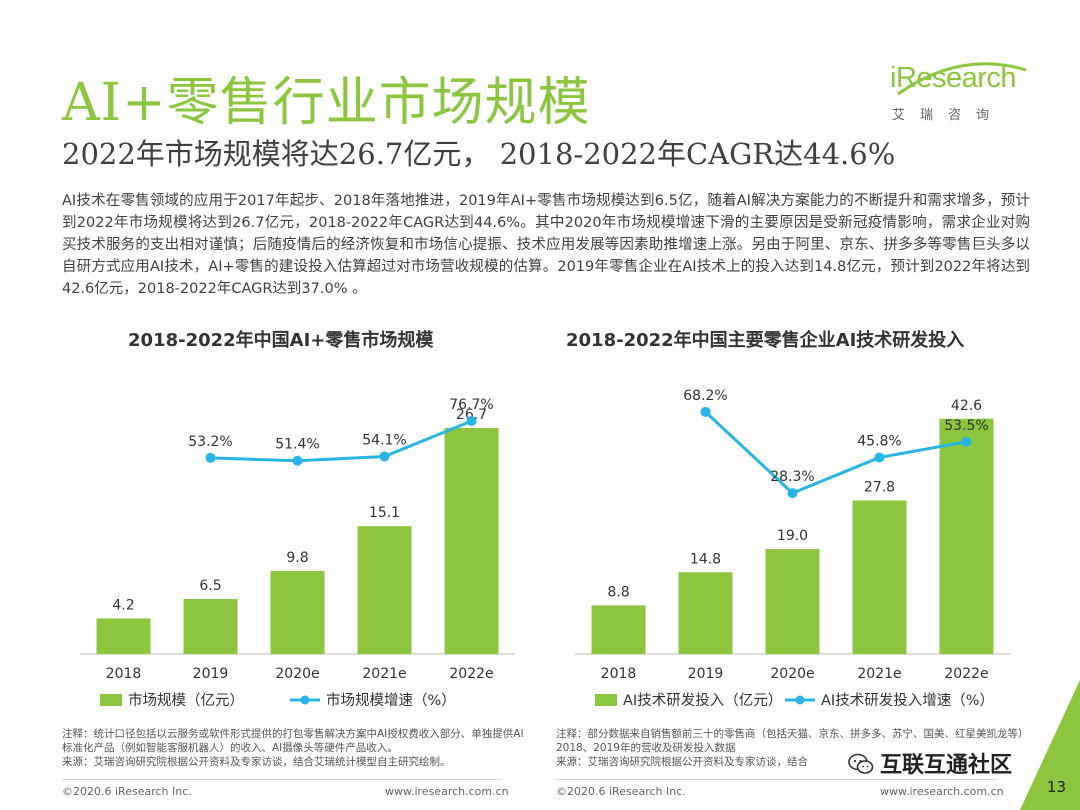  Describe the element at coordinates (682, 762) in the screenshot. I see `chart2-source: 来源：艾瑞咨询研究院根据公开资料及专家访谈，结合` at that location.